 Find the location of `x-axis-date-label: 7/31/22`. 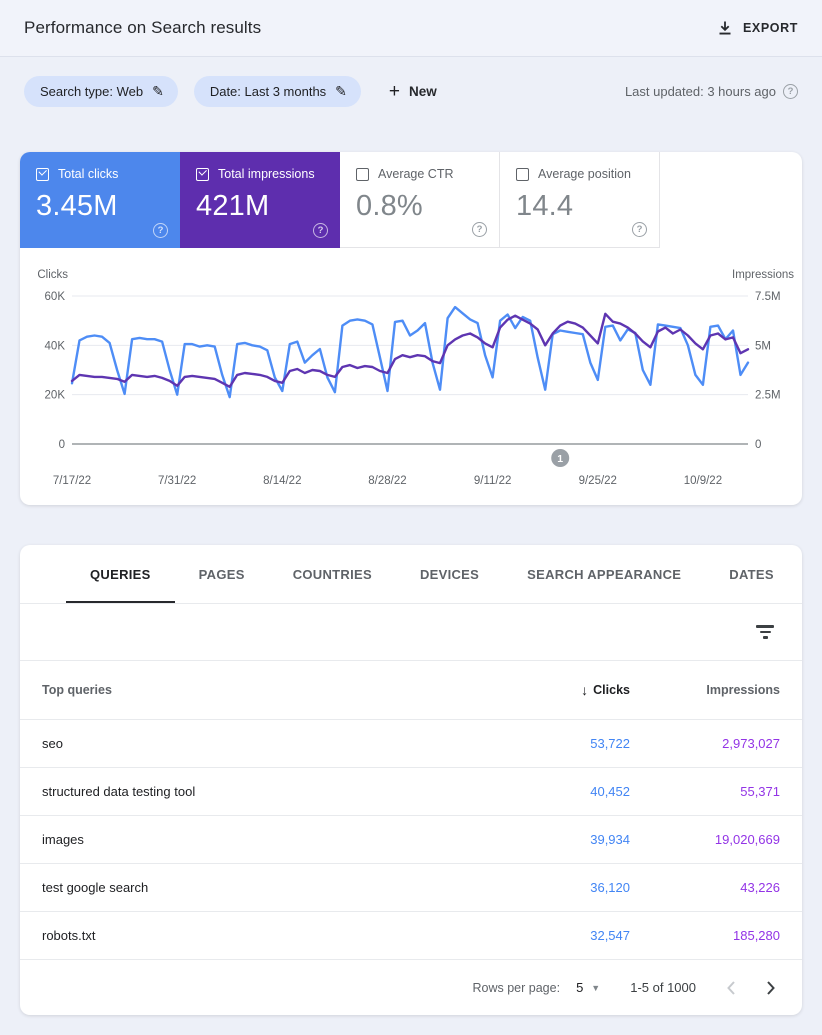

x-axis-date-label: 7/31/22 is located at coordinates (177, 481).